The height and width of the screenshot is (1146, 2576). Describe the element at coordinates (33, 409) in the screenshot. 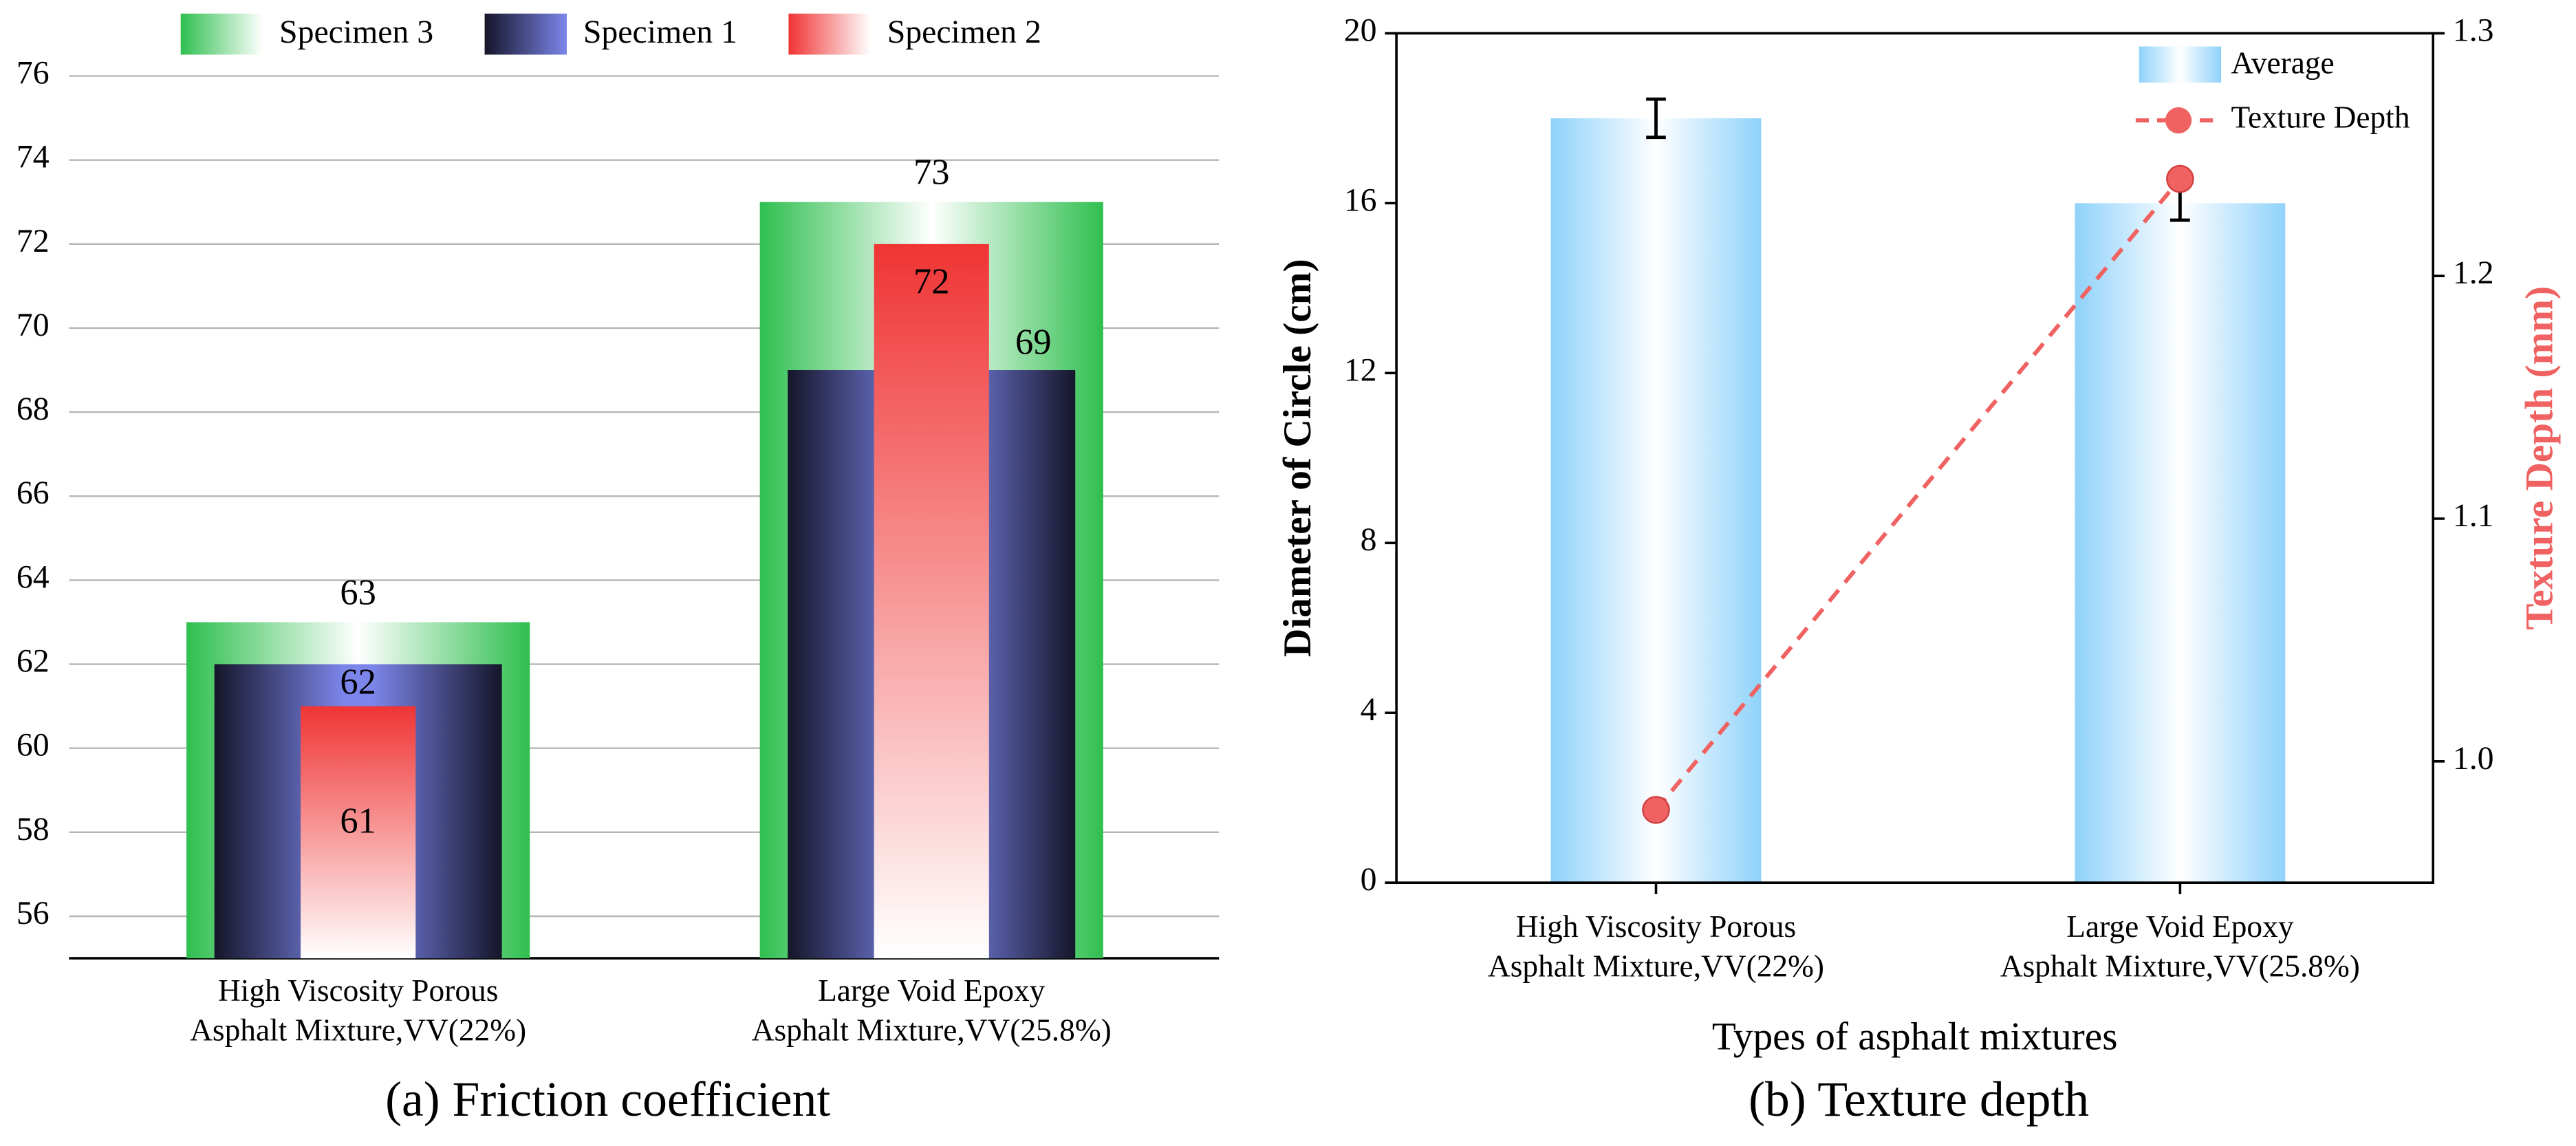

I see `y-tick-label: 68` at that location.